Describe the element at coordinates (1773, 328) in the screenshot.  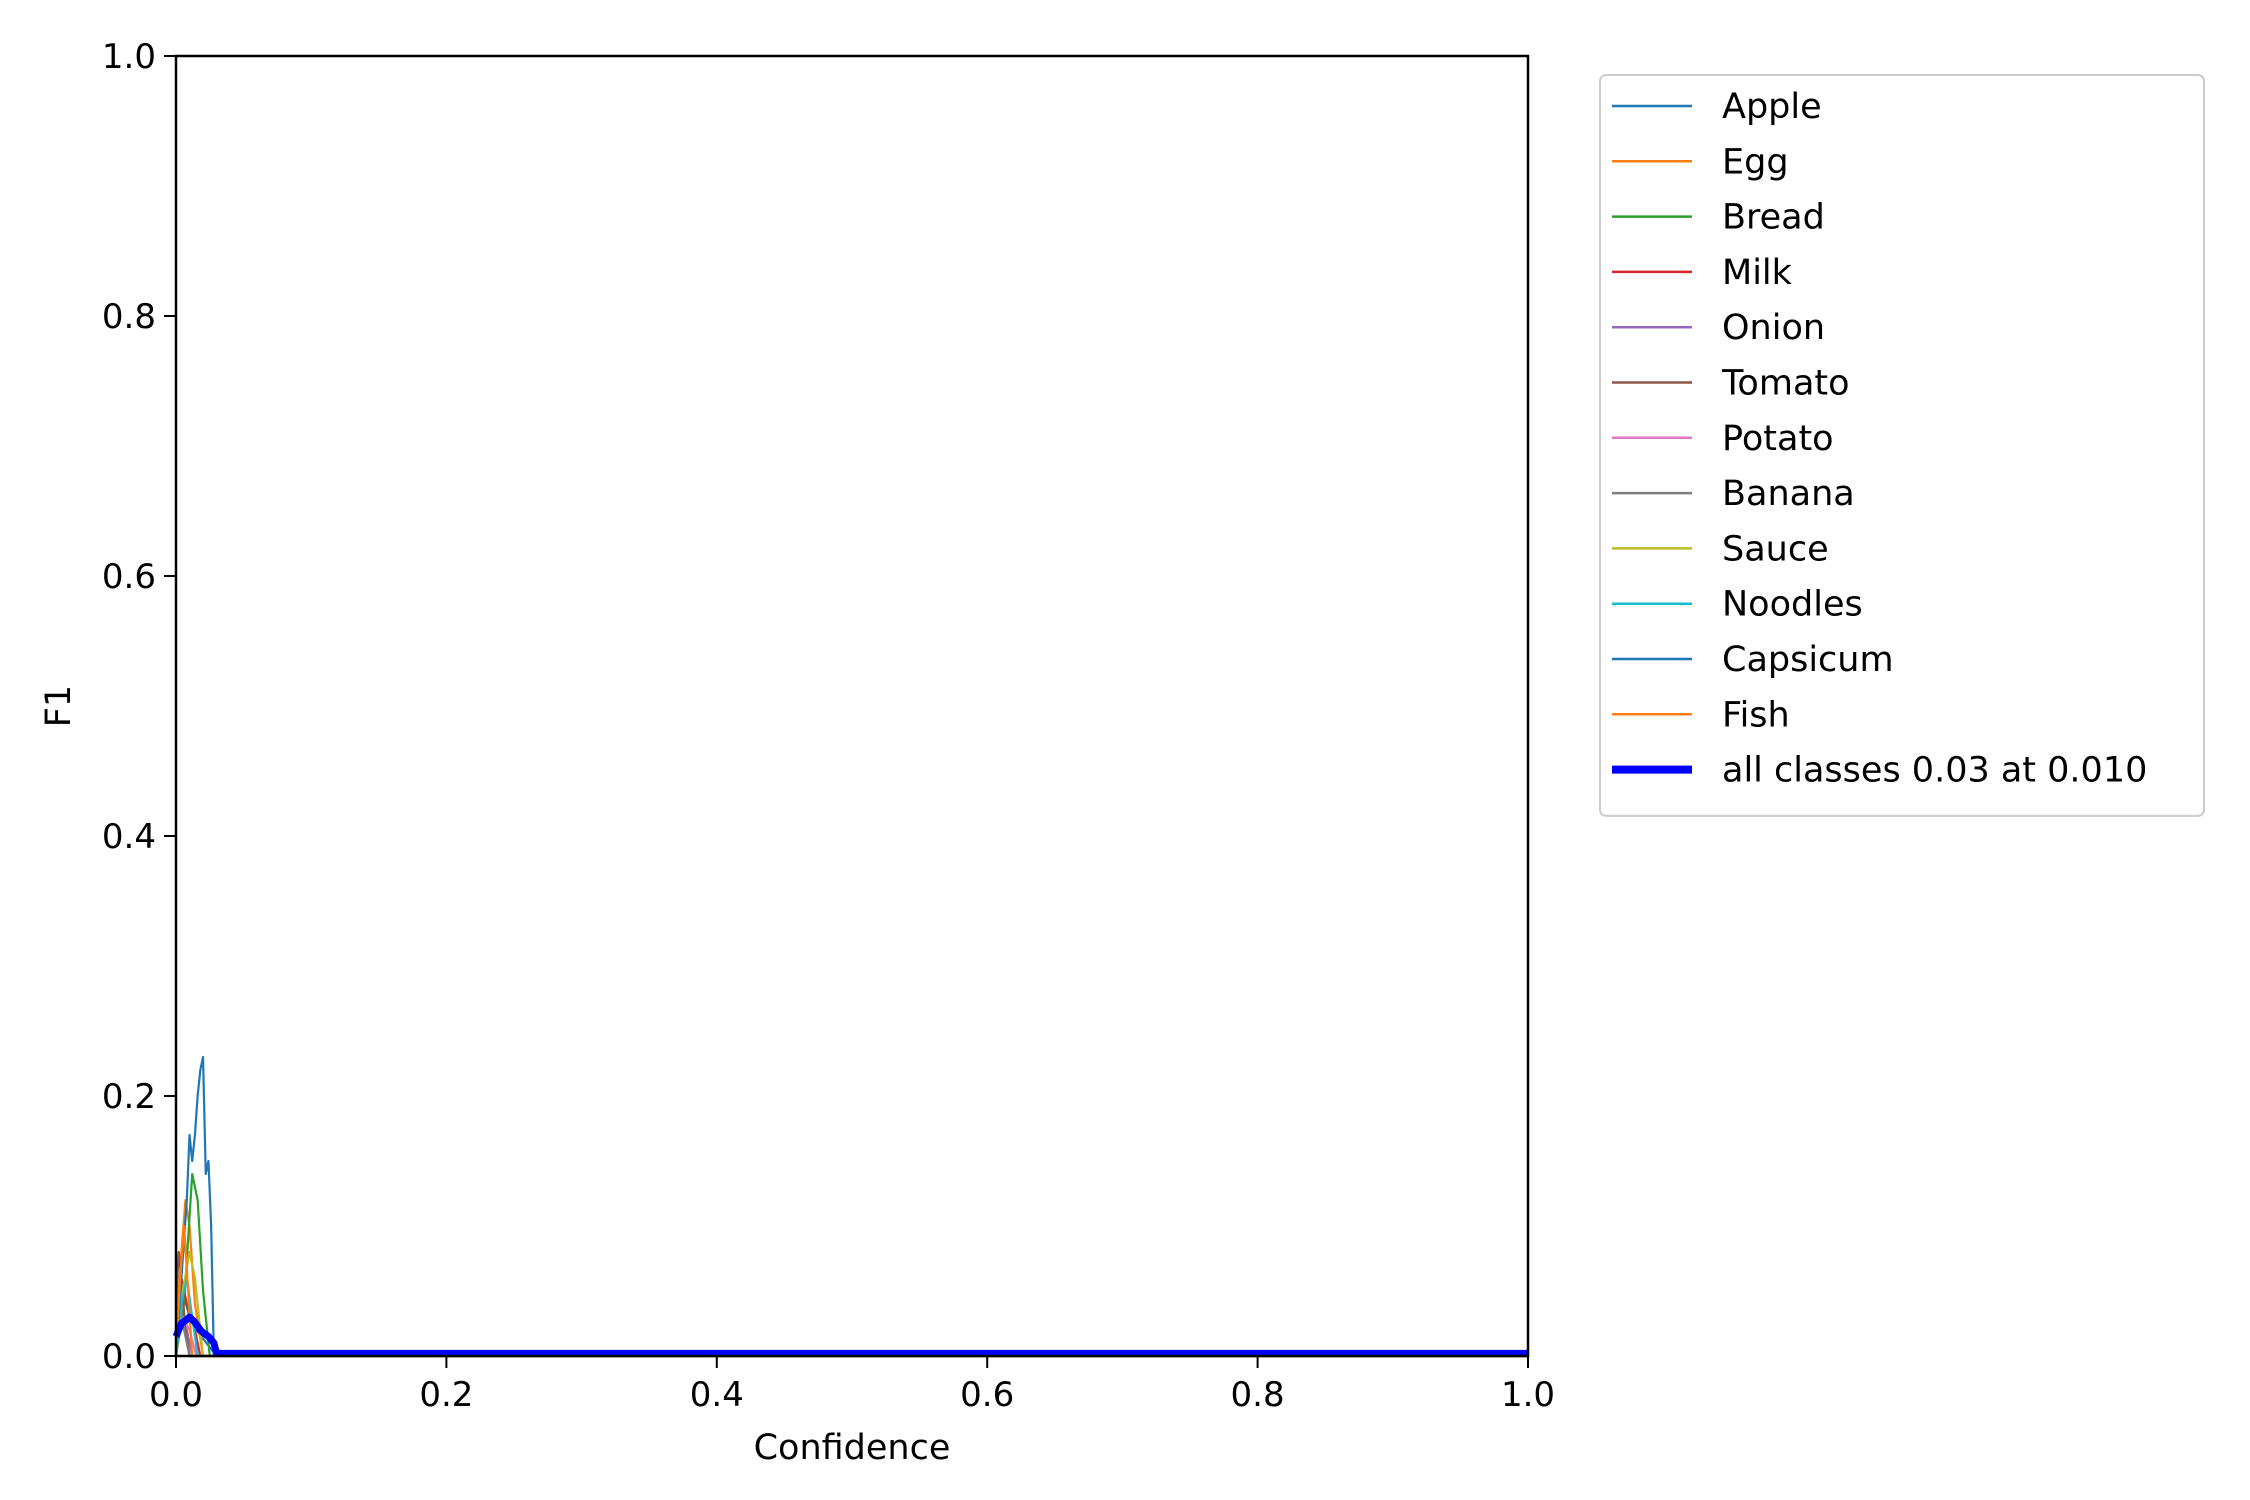
I see `legend-label: Onion` at that location.